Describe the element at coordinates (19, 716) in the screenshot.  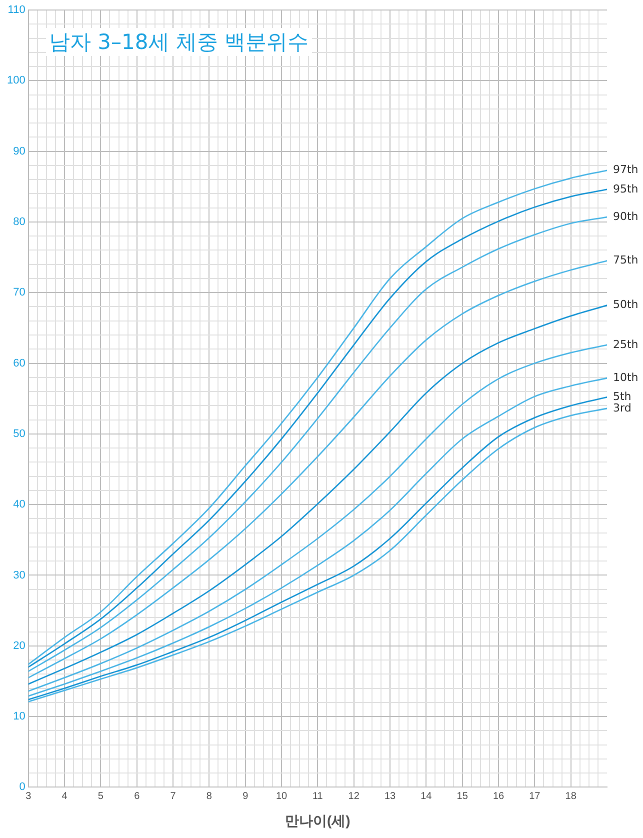
I see `y-tick-label: 10` at that location.